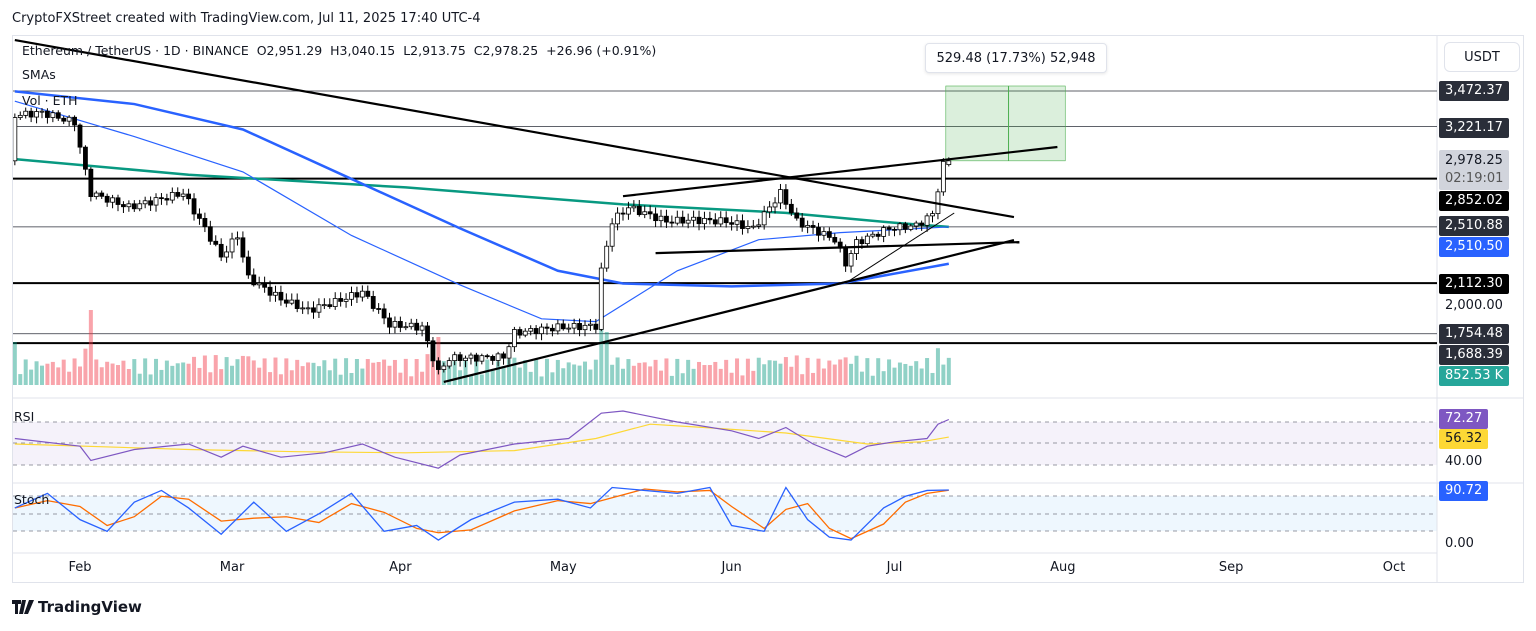  What do you see at coordinates (1474, 128) in the screenshot?
I see `price-level-label: 3,221.17` at bounding box center [1474, 128].